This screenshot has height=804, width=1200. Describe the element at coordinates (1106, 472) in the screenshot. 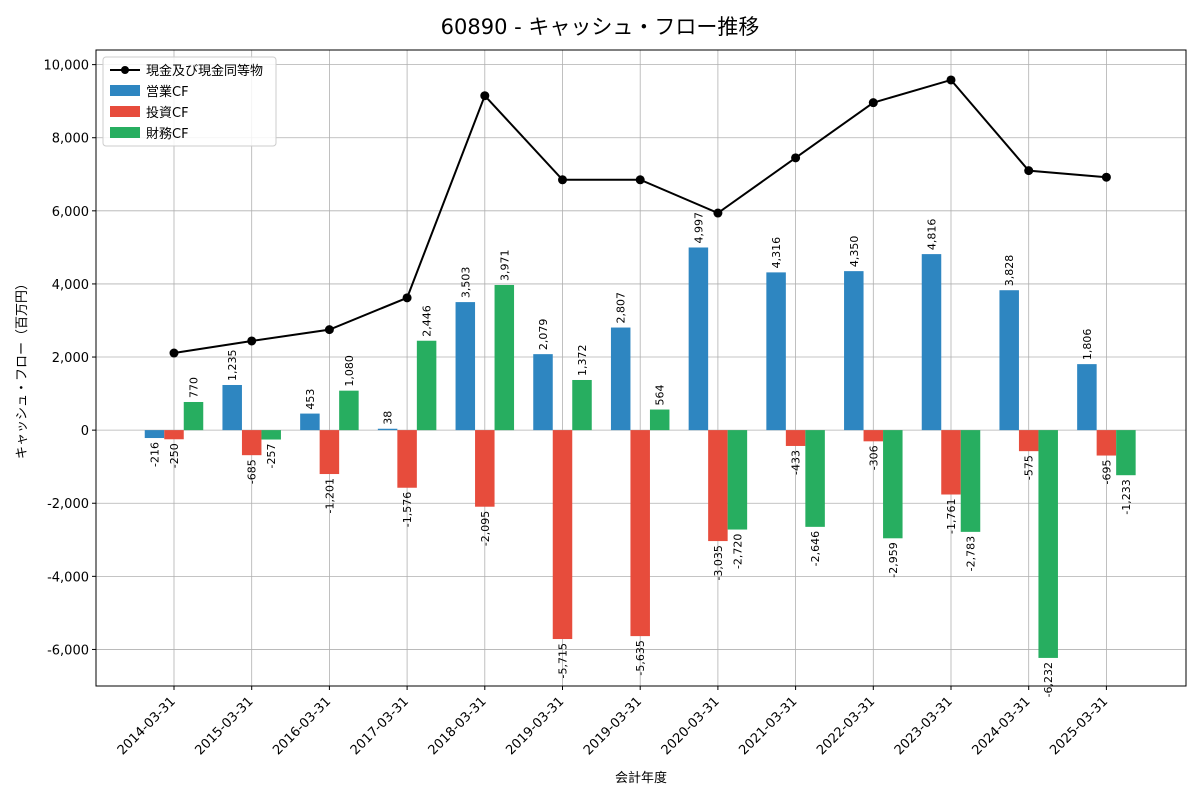

I see `bar-data-label: -695` at that location.